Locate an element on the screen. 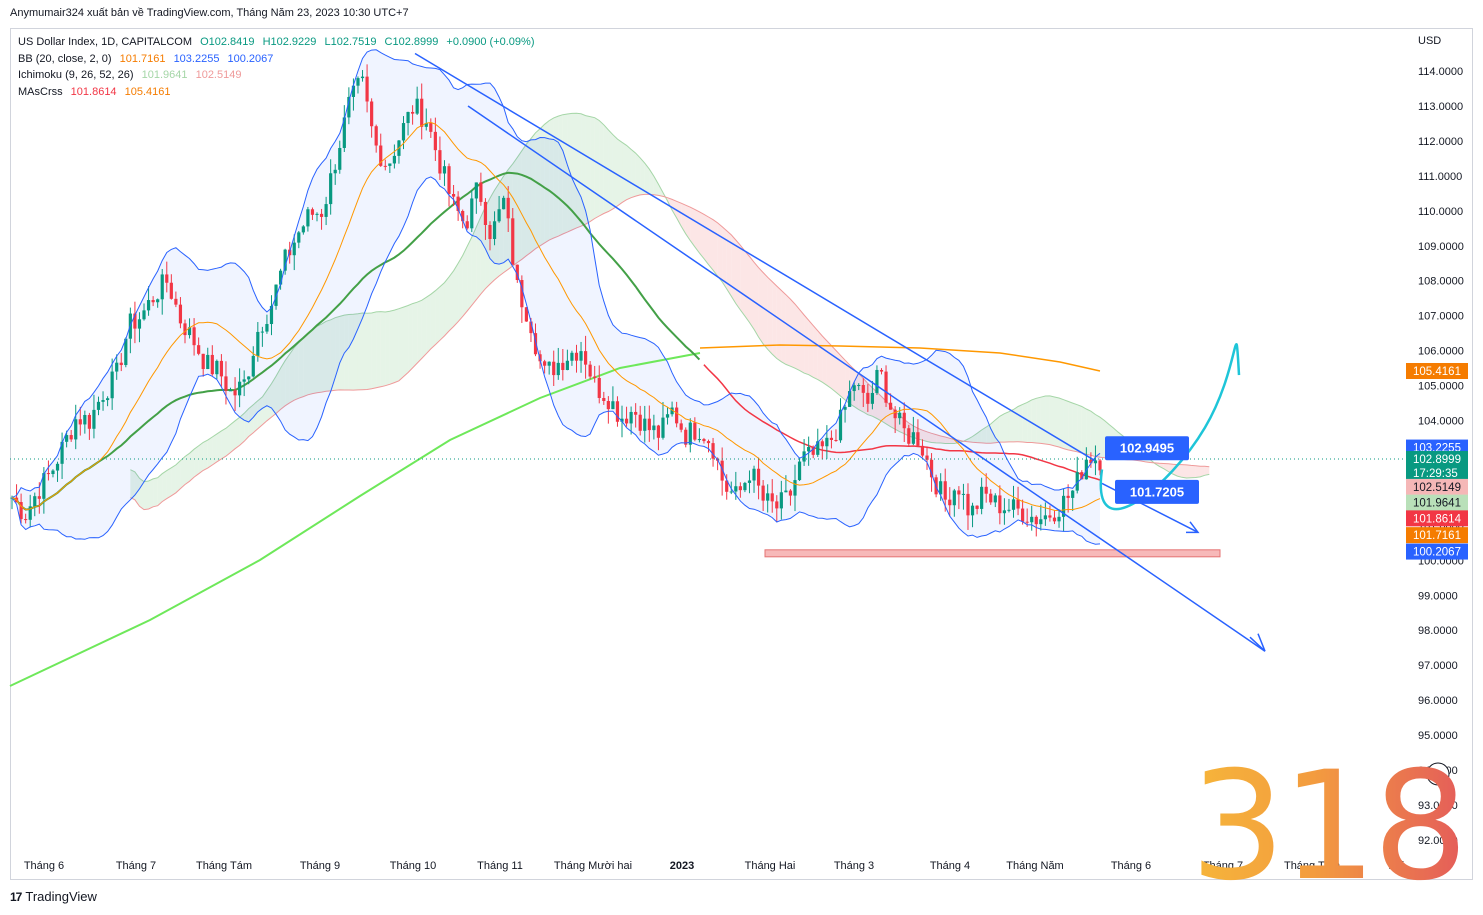  legend-mas-row: MAsCrss 101.8614 105.4161 is located at coordinates (279, 92).